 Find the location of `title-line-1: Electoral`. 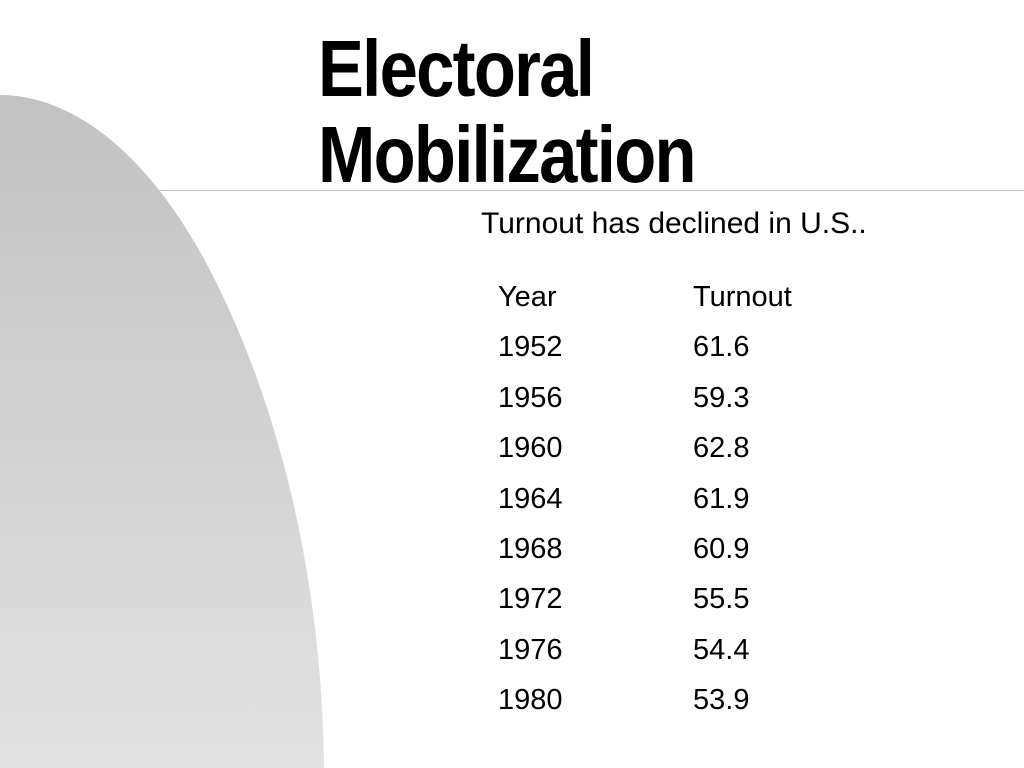

title-line-1: Electoral is located at coordinates (456, 68).